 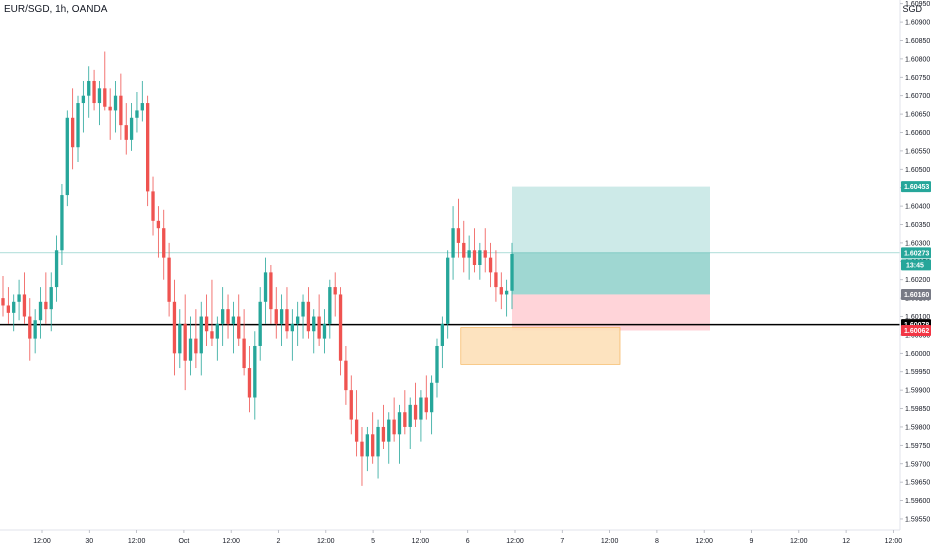 What do you see at coordinates (917, 23) in the screenshot?
I see `price-tick-label: 1.60900` at bounding box center [917, 23].